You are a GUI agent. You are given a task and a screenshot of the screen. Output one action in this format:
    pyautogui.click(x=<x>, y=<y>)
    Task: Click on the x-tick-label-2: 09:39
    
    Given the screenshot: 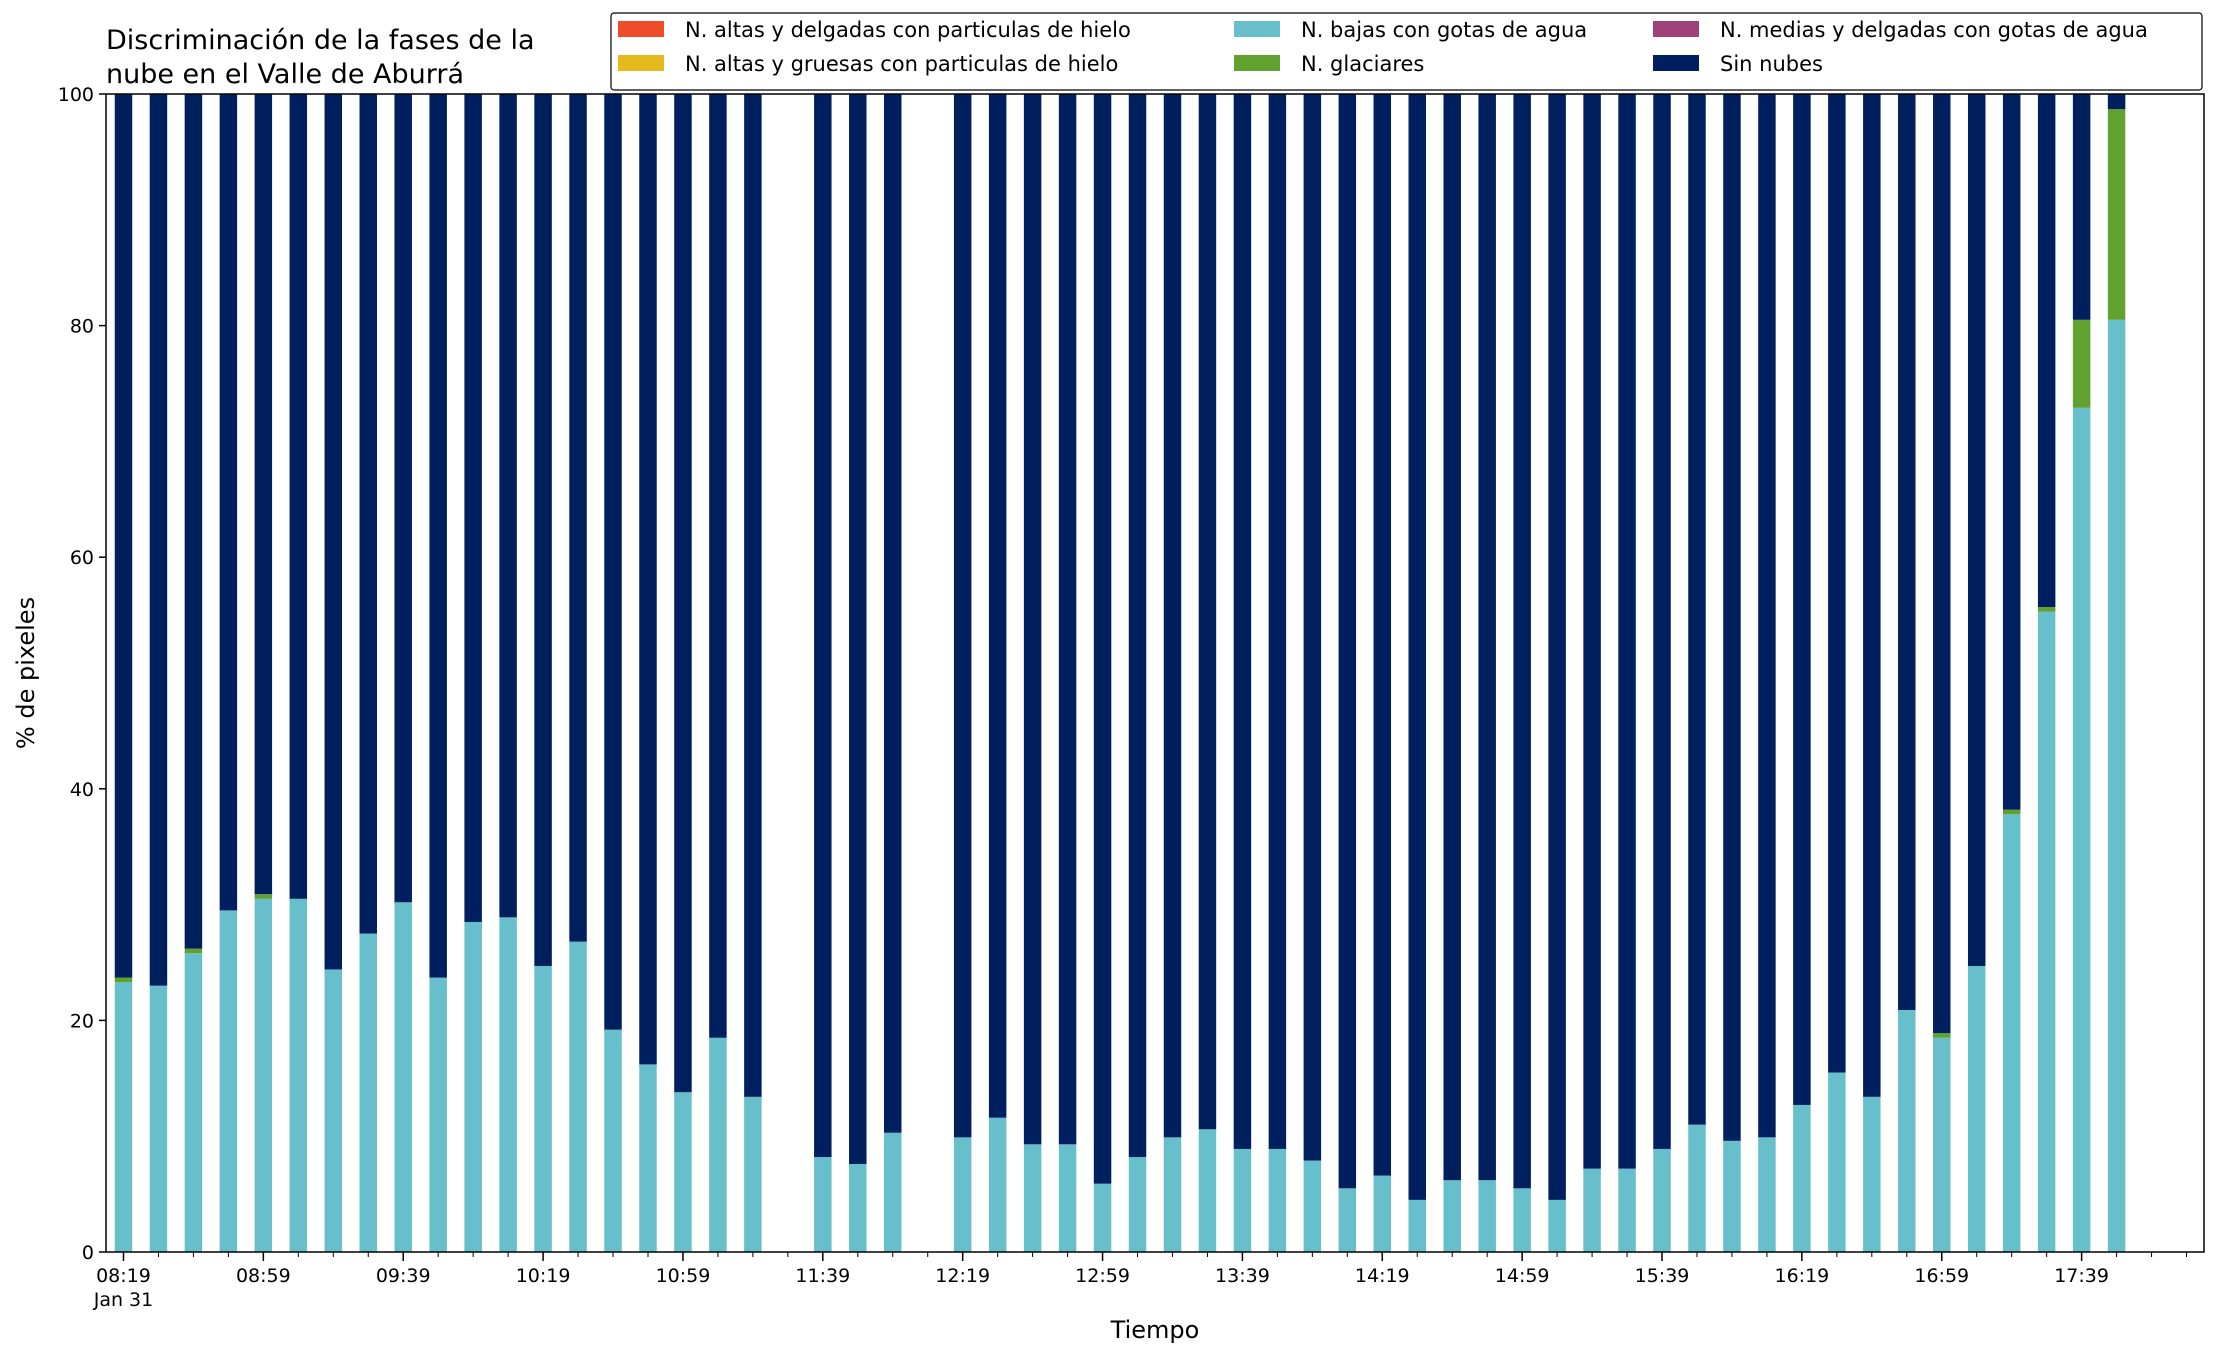 What is the action you would take?
    pyautogui.click(x=403, y=1276)
    